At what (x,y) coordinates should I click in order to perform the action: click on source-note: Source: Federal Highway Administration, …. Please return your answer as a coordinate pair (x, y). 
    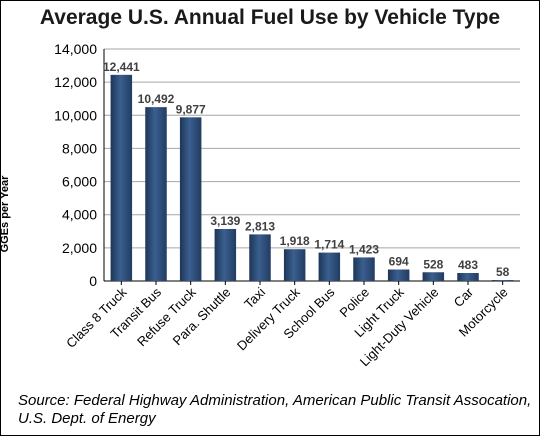
    Looking at the image, I should click on (275, 409).